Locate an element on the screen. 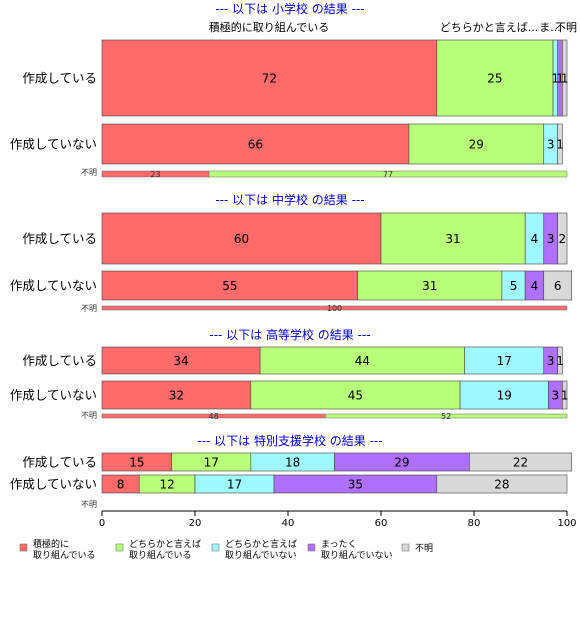 The width and height of the screenshot is (580, 636). data-label: 5 is located at coordinates (514, 286).